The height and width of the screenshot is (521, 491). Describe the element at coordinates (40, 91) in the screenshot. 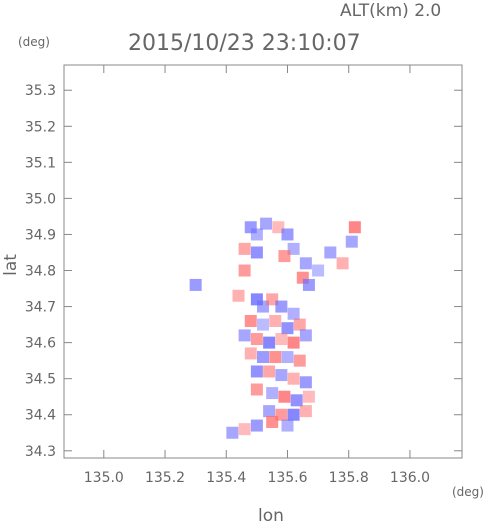

I see `y-tick-label: 35.3` at that location.